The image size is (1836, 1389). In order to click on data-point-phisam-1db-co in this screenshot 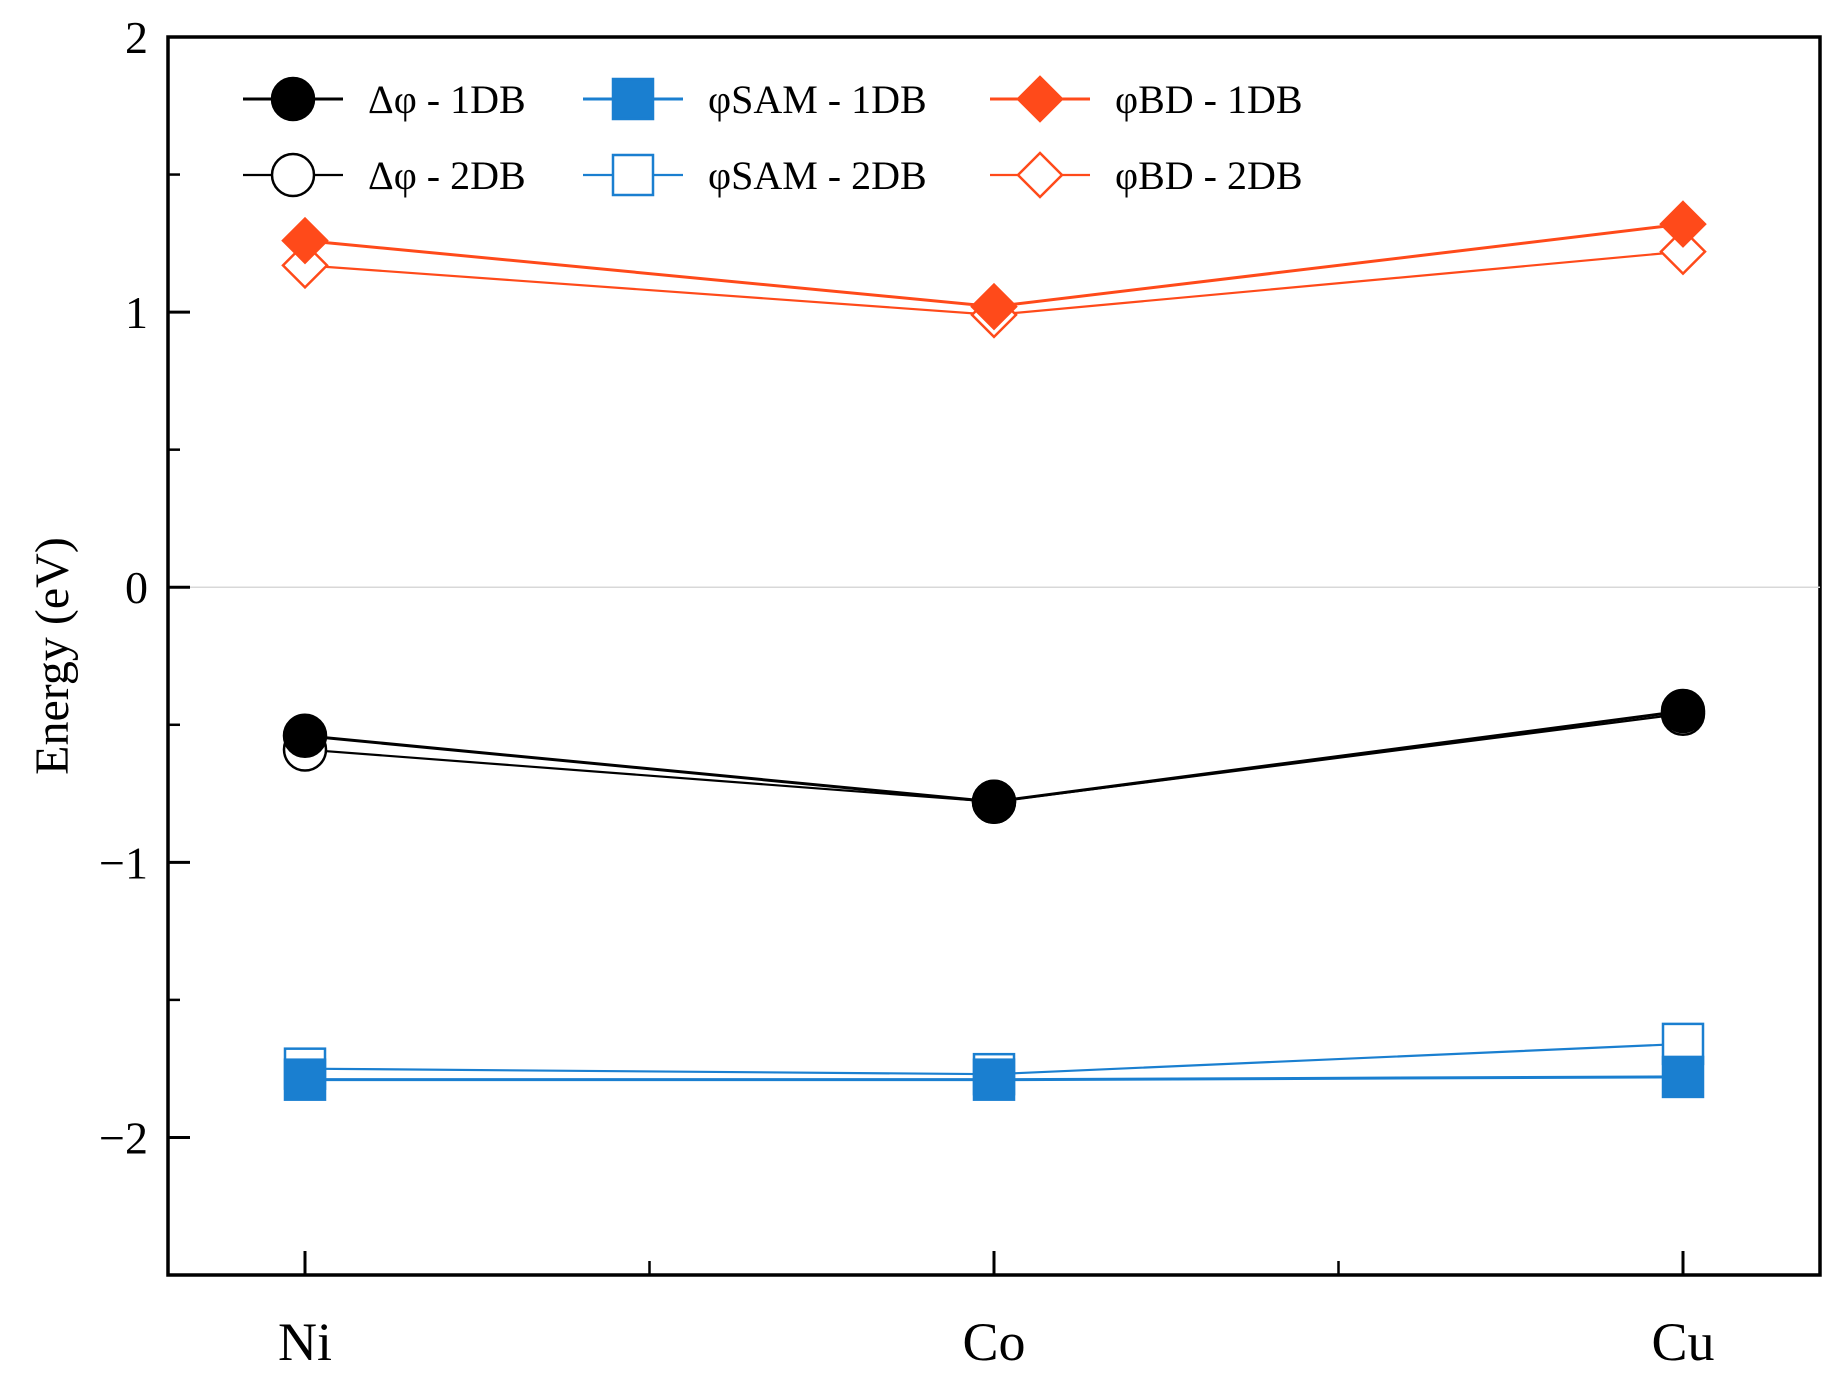, I will do `click(994, 1079)`.